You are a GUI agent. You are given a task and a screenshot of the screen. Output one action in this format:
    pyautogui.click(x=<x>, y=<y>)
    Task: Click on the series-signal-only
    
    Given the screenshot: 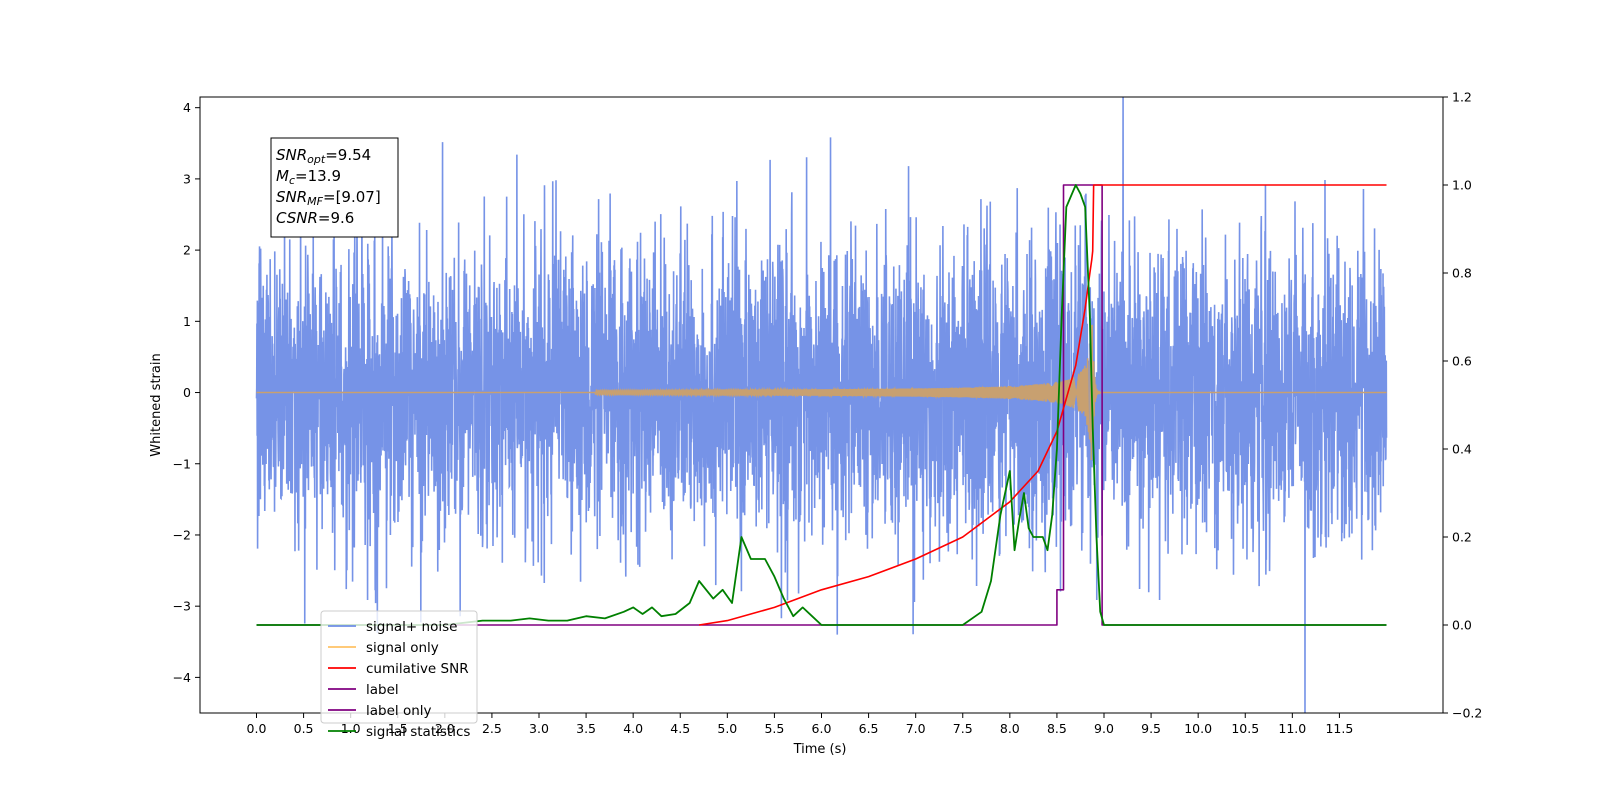 What is the action you would take?
    pyautogui.click(x=821, y=392)
    